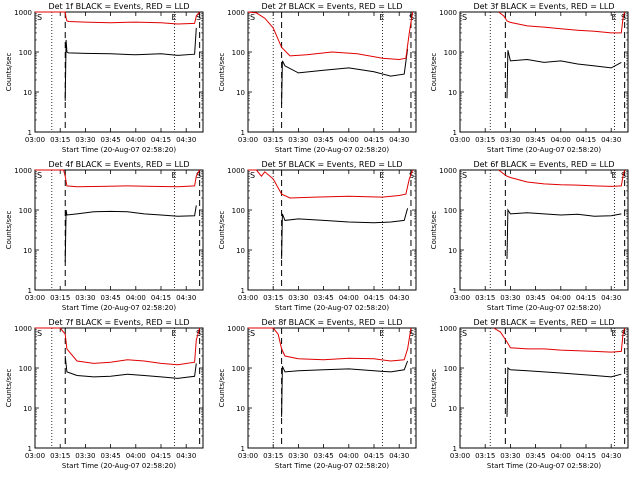 The width and height of the screenshot is (640, 480). I want to click on panel-title: Det 9f BLACK = Events, RED = LLD, so click(543, 322).